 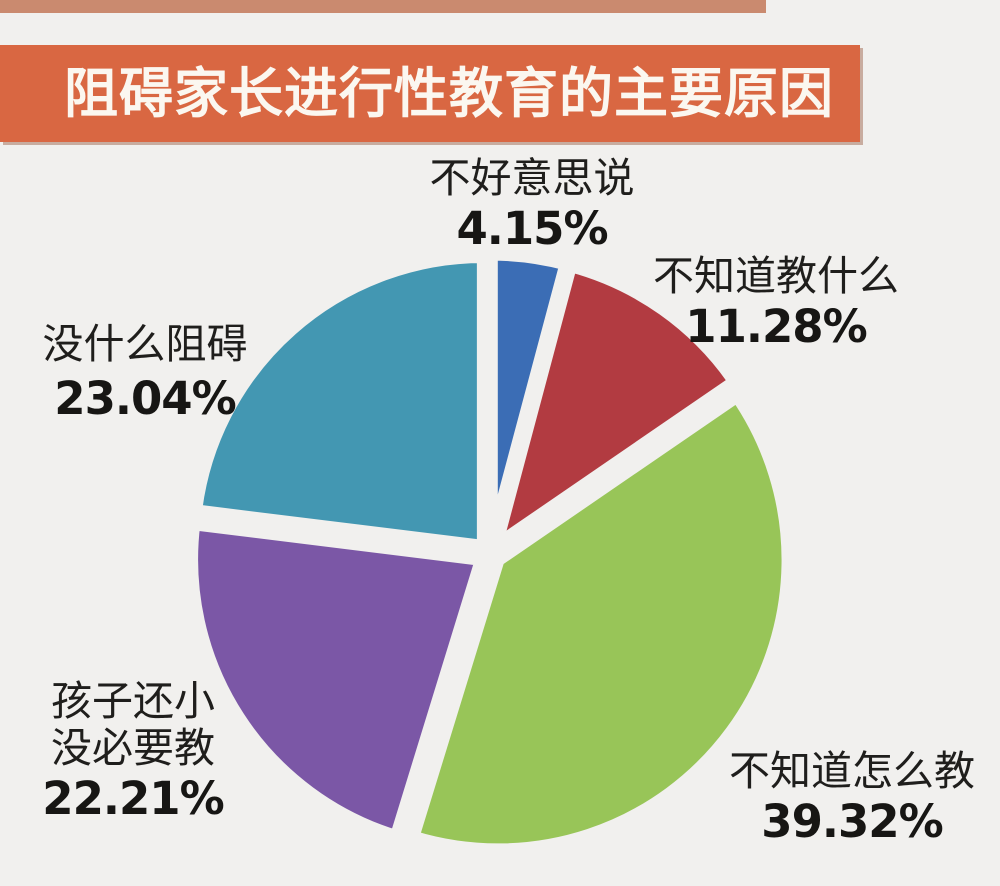 I want to click on slice-label-text: 不好意思说, so click(x=532, y=178).